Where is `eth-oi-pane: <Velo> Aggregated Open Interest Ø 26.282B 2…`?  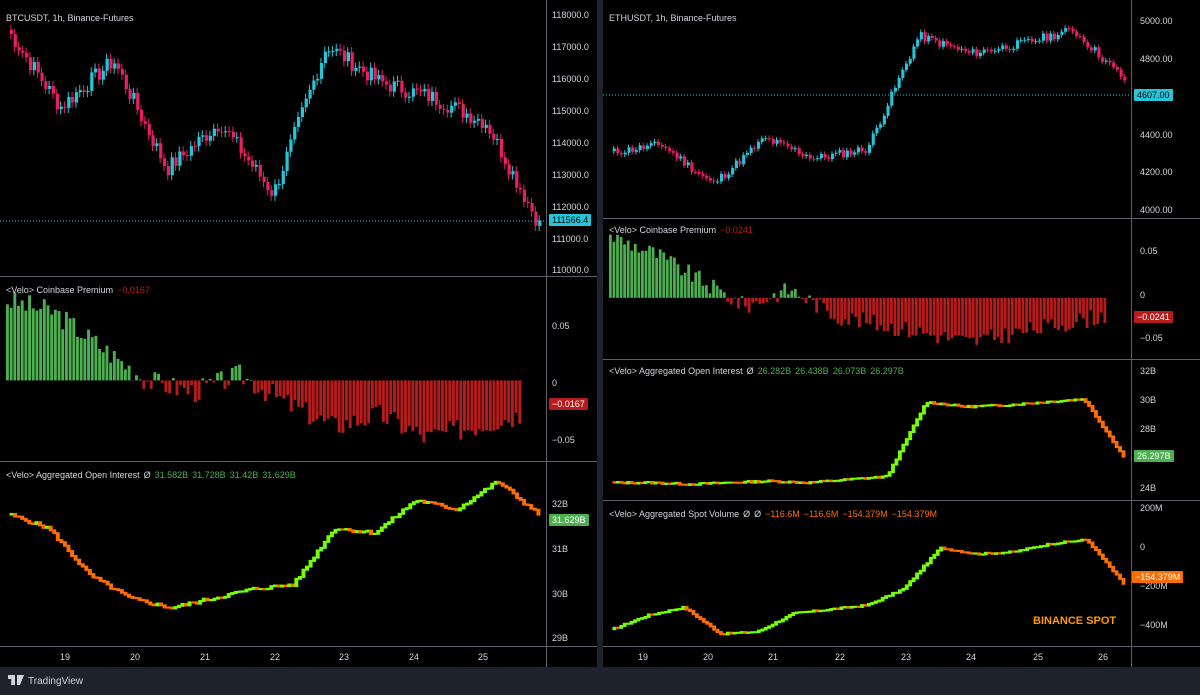 eth-oi-pane: <Velo> Aggregated Open Interest Ø 26.282B 2… is located at coordinates (901, 430).